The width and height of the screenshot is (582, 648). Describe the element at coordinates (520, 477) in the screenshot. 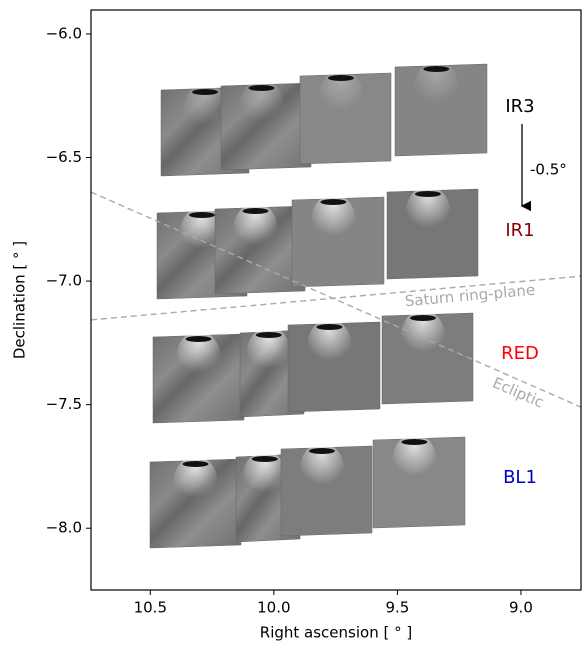

I see `filter-label: BL1` at that location.